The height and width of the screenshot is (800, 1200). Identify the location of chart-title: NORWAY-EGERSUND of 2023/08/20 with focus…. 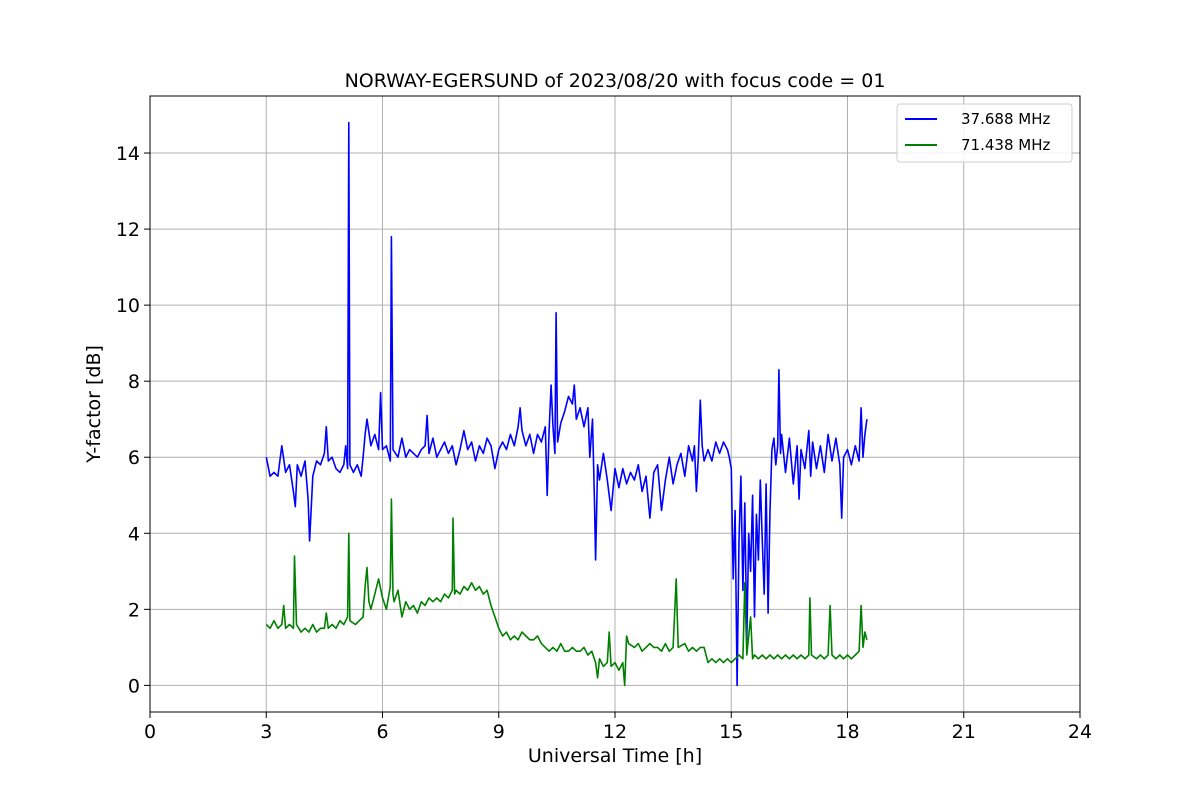
(615, 81).